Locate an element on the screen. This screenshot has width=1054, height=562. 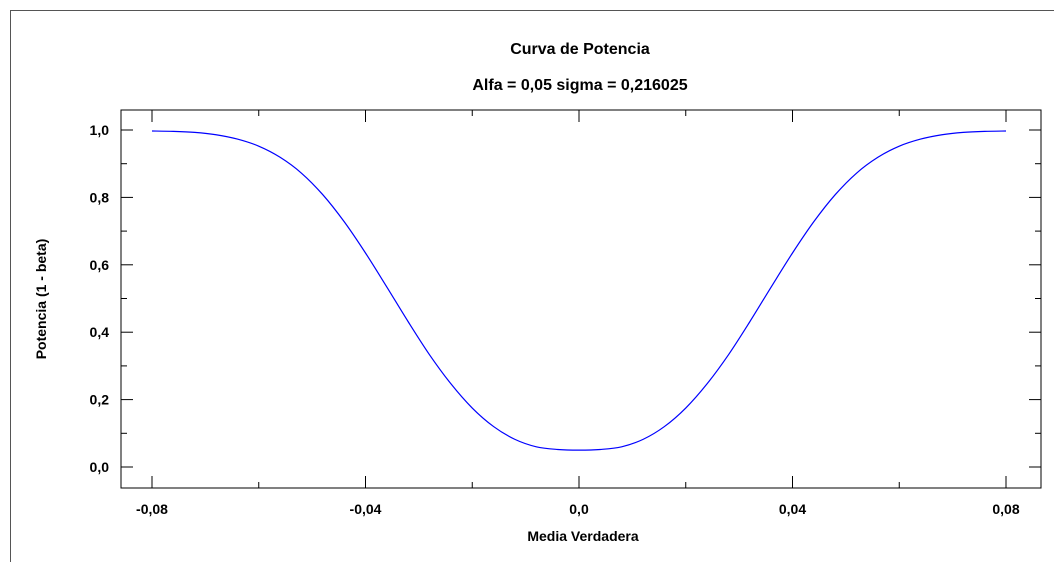
y-tick-label: 1,0 is located at coordinates (100, 130).